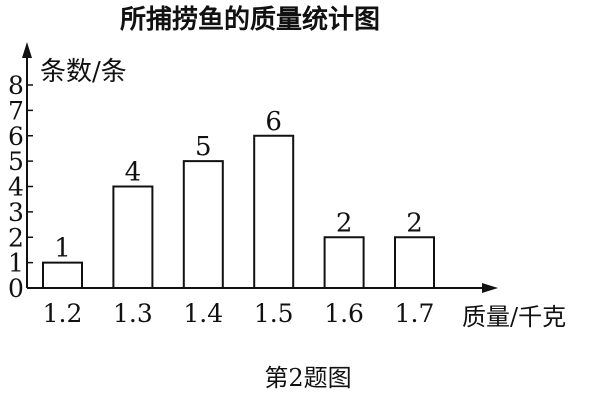 This screenshot has height=401, width=616. Describe the element at coordinates (133, 173) in the screenshot. I see `data-label: 4` at that location.